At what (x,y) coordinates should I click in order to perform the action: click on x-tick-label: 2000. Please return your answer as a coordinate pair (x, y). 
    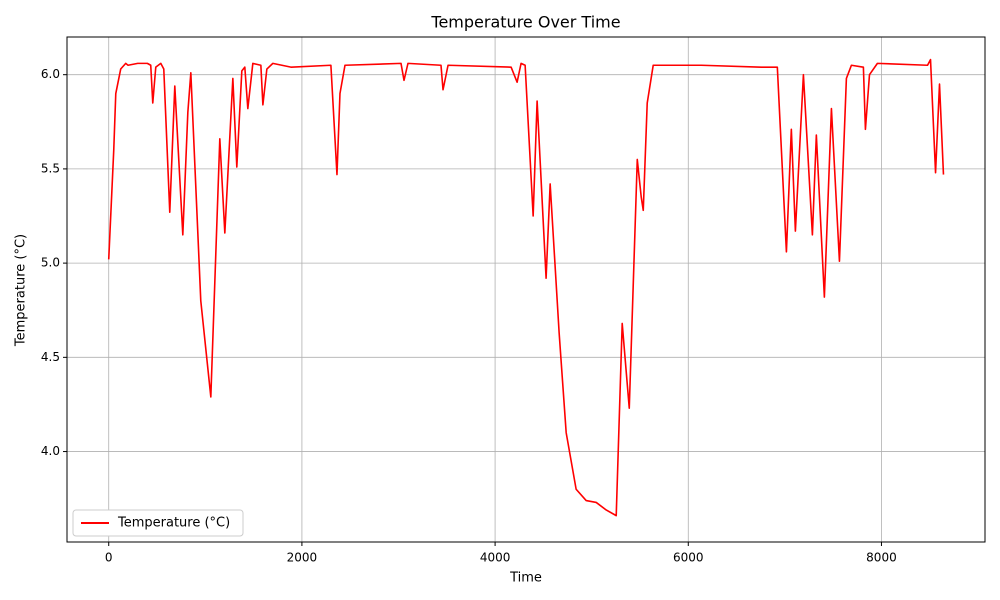
    Looking at the image, I should click on (302, 558).